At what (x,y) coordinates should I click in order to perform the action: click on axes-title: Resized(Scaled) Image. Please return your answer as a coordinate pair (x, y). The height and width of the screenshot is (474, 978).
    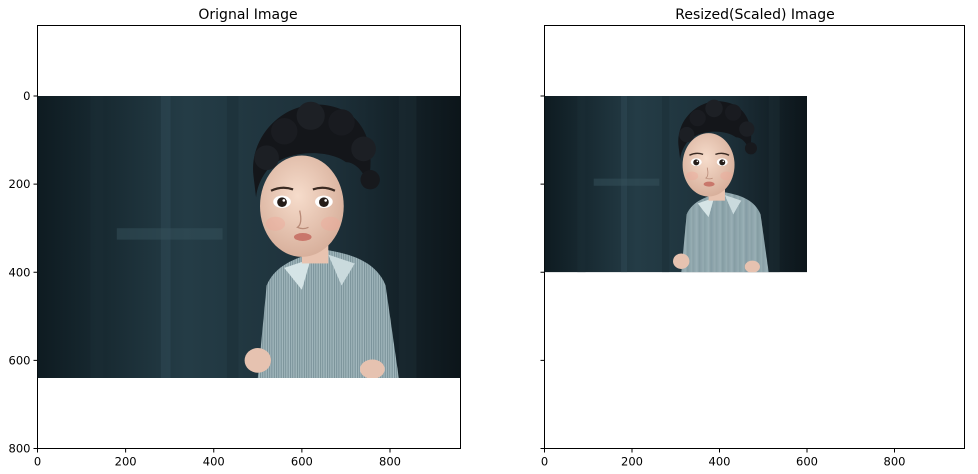
    Looking at the image, I should click on (755, 15).